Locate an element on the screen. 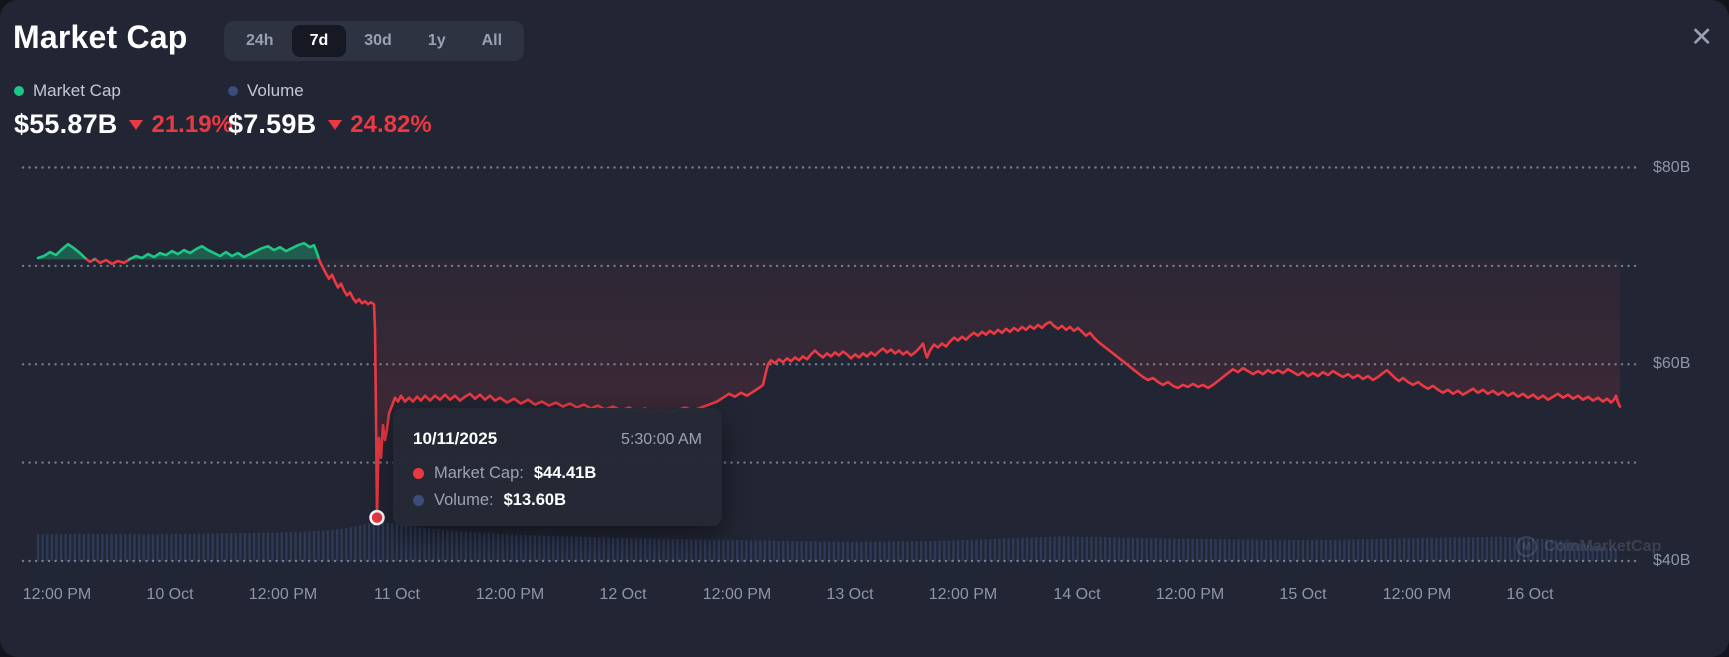  tab-24h: 24h is located at coordinates (260, 40).